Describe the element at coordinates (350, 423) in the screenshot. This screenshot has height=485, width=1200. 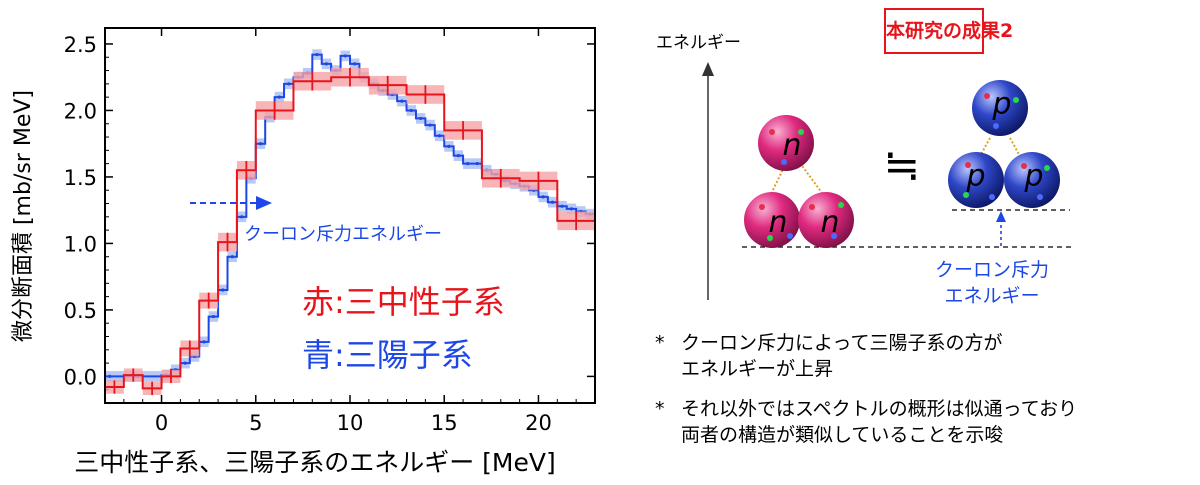
I see `x-tick-label: 10` at that location.